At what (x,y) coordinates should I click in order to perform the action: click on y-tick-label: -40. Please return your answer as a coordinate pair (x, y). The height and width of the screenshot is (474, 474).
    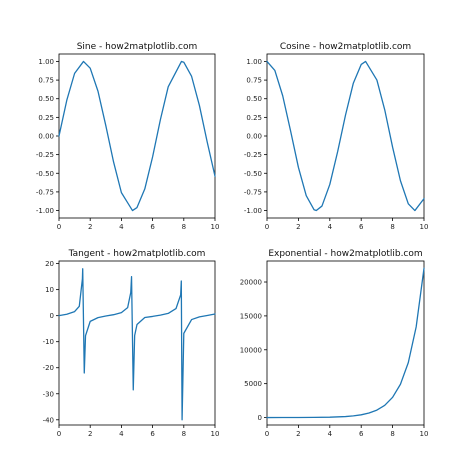
    Looking at the image, I should click on (48, 420).